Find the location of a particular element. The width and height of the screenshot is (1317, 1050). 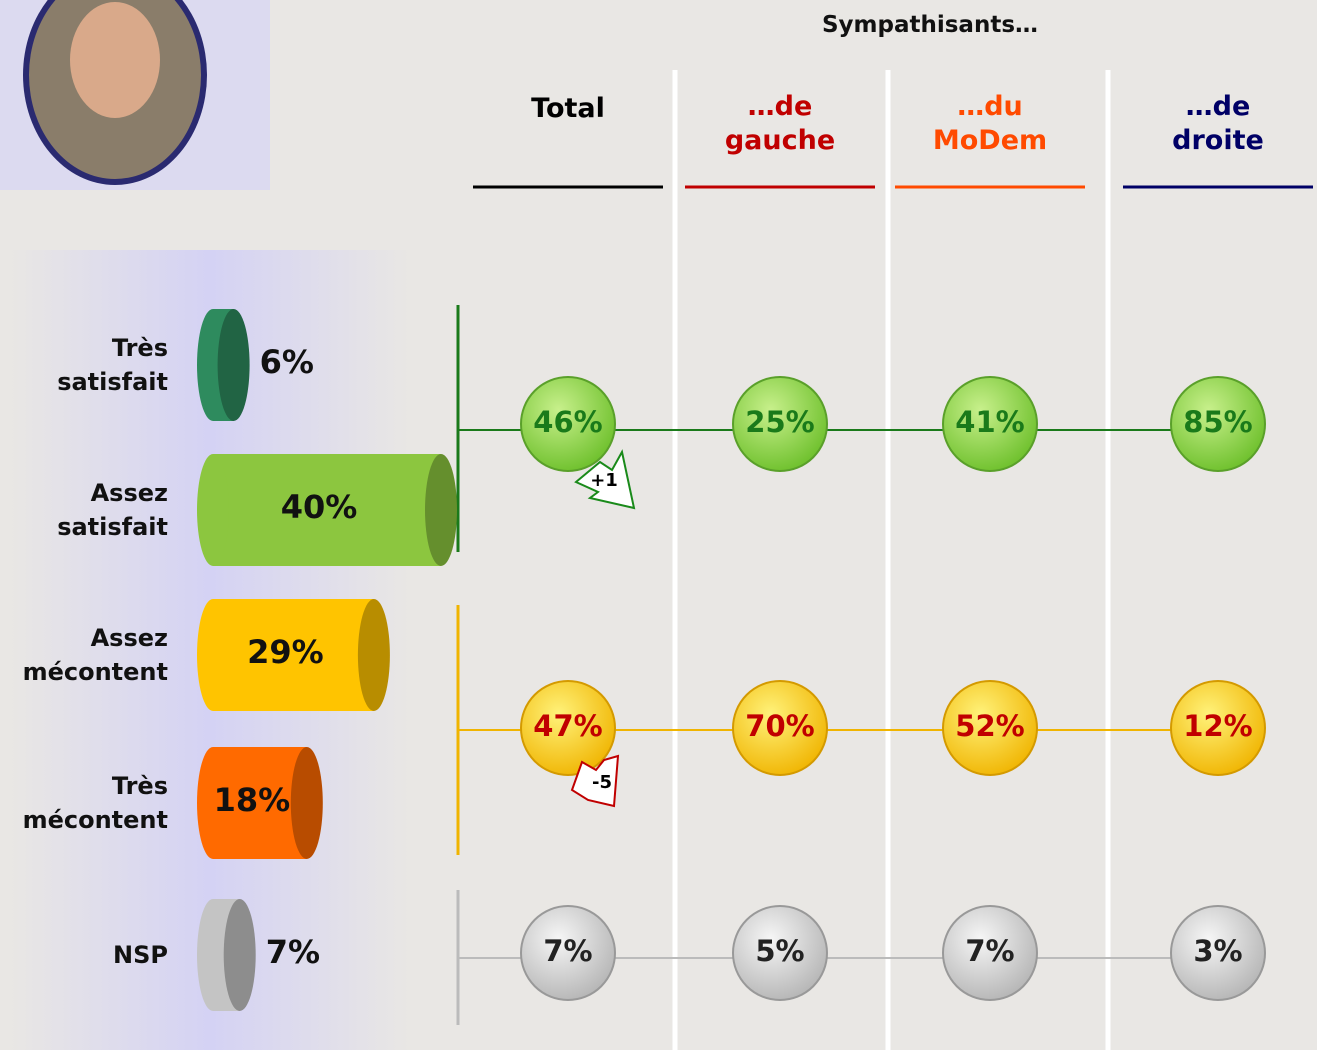

category-label: Très satisfait is located at coordinates (112, 365).